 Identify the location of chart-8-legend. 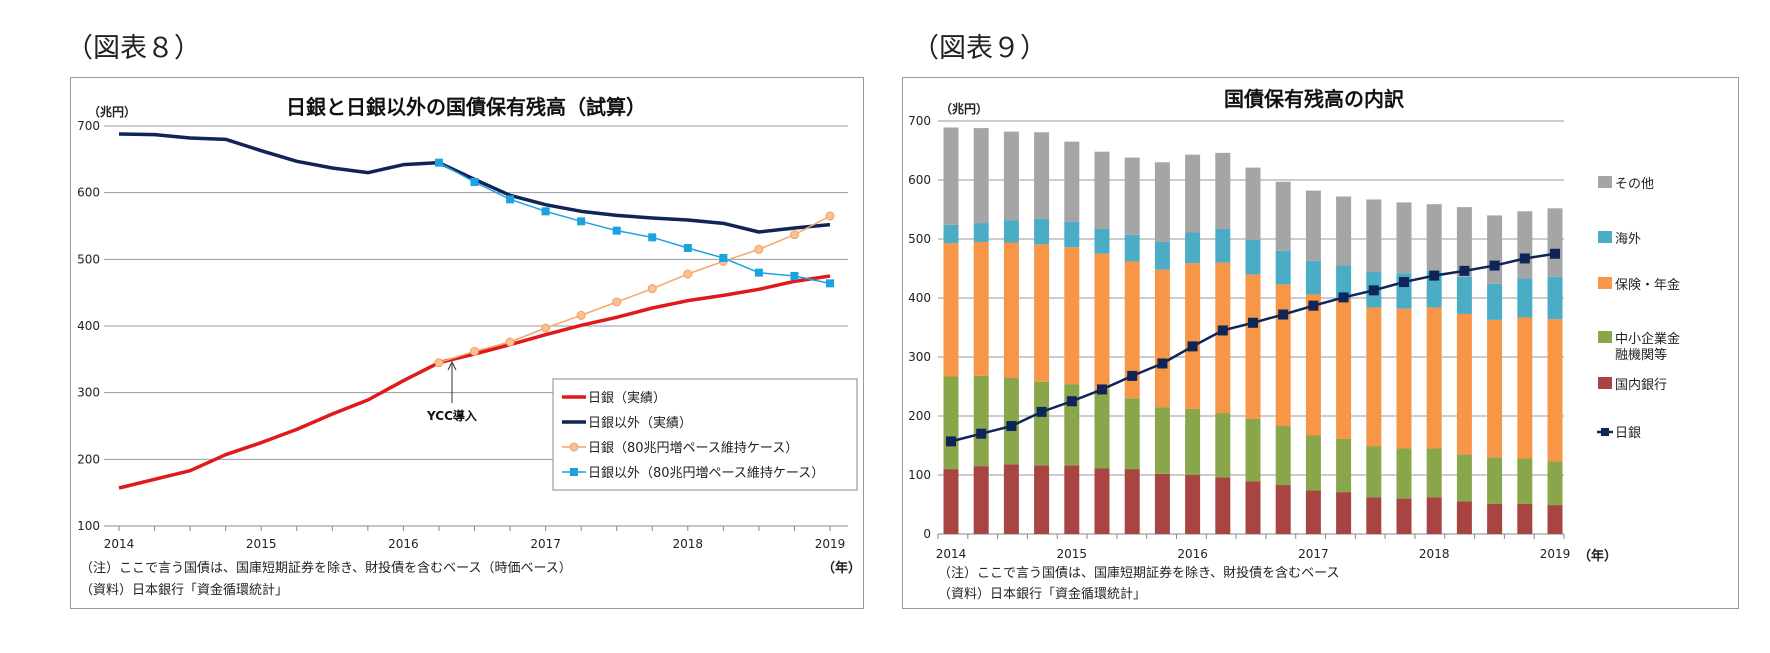
(705, 434).